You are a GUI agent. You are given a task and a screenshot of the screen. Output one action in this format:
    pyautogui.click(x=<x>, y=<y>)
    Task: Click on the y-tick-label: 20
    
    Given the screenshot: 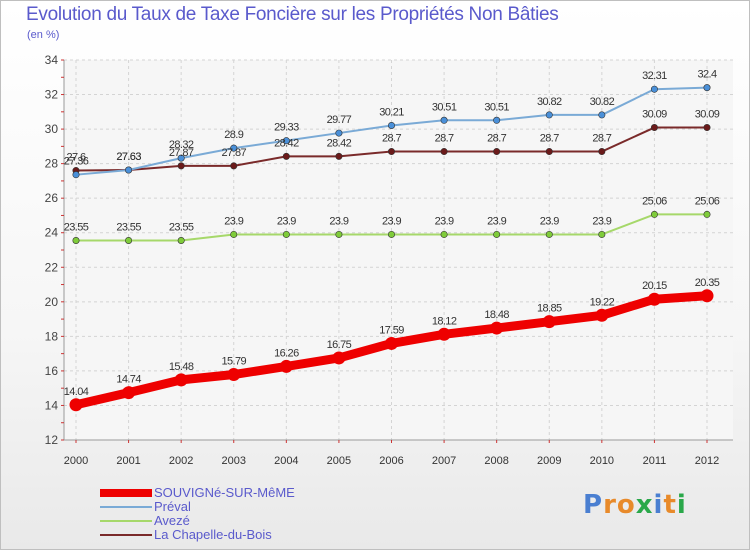 What is the action you would take?
    pyautogui.click(x=52, y=302)
    